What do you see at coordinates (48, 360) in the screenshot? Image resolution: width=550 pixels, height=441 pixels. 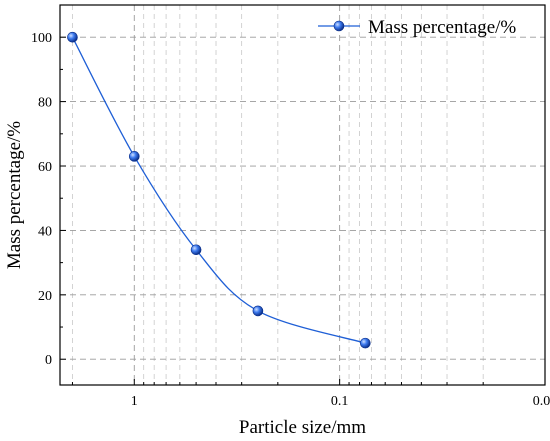 I see `y-tick-label: 0` at bounding box center [48, 360].